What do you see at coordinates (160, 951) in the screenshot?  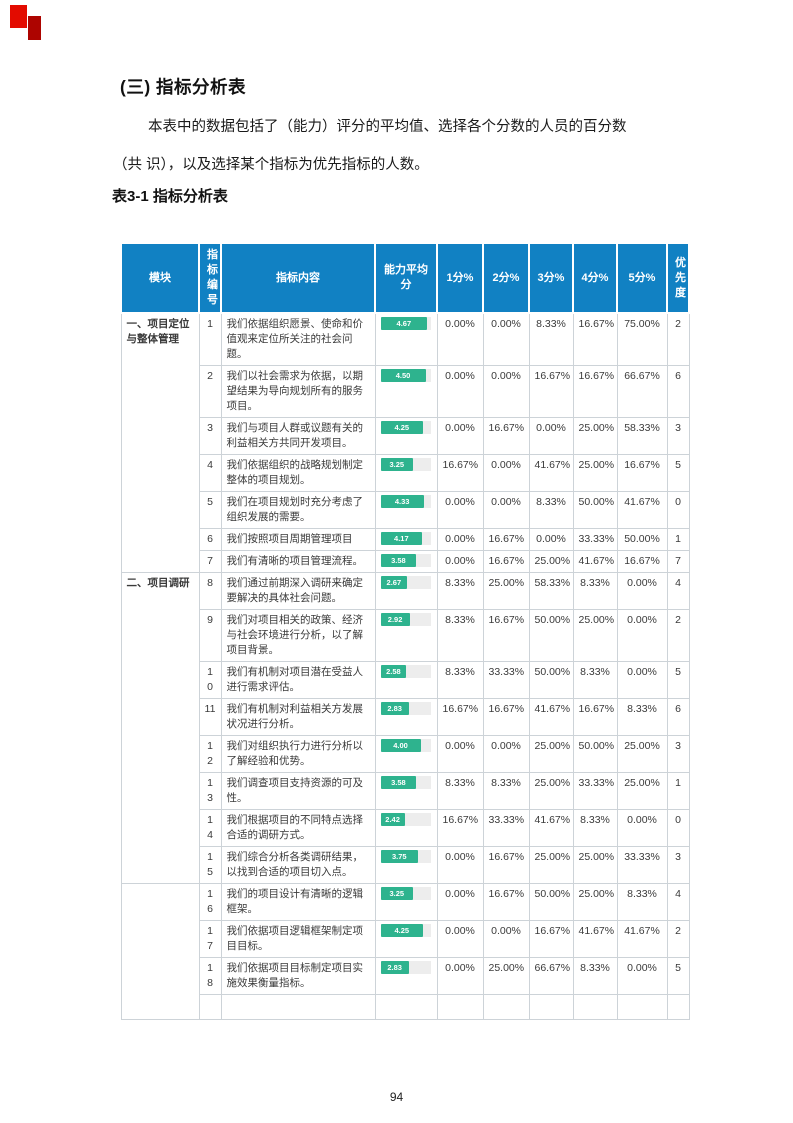 I see `module-name-cell` at bounding box center [160, 951].